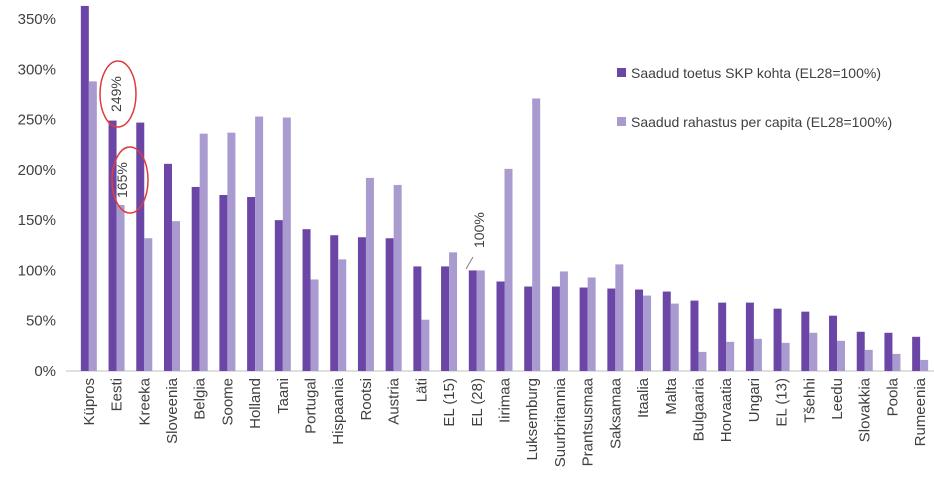 The image size is (934, 482). I want to click on category-label: Eesti, so click(117, 394).